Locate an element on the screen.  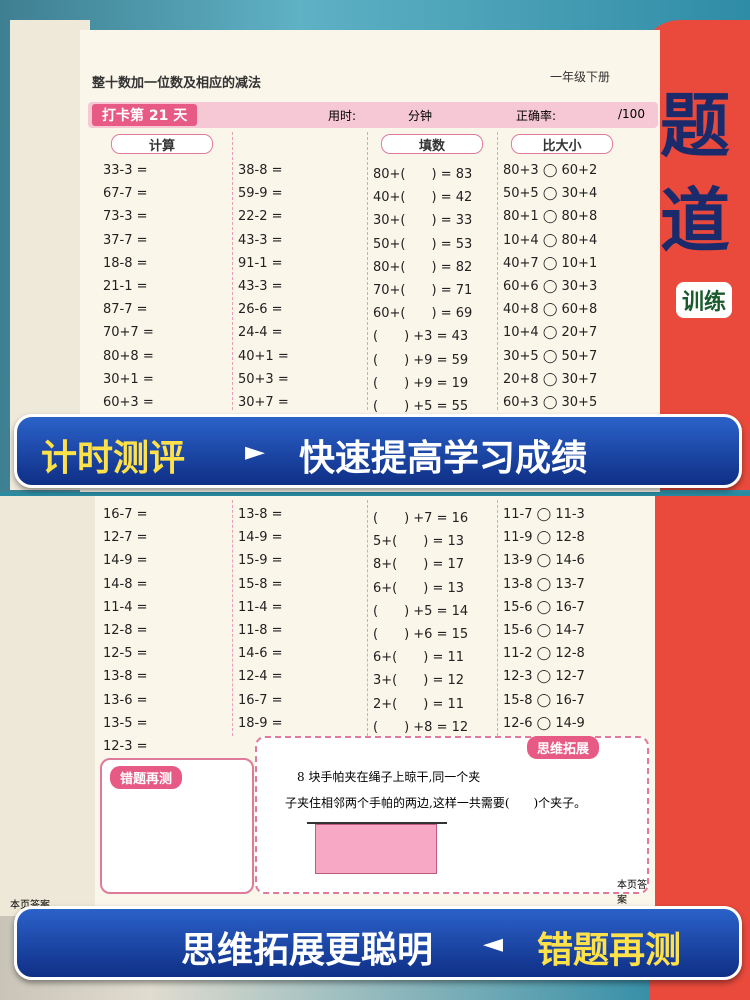
arrow: ► is located at coordinates (255, 452).